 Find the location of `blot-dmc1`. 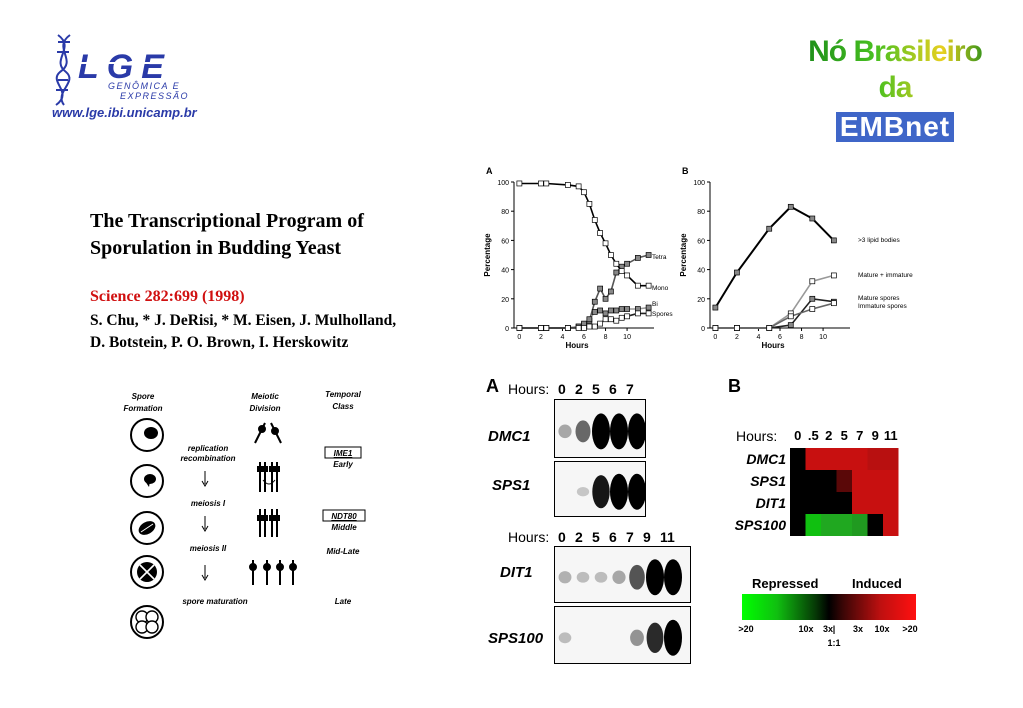

blot-dmc1 is located at coordinates (600, 428).